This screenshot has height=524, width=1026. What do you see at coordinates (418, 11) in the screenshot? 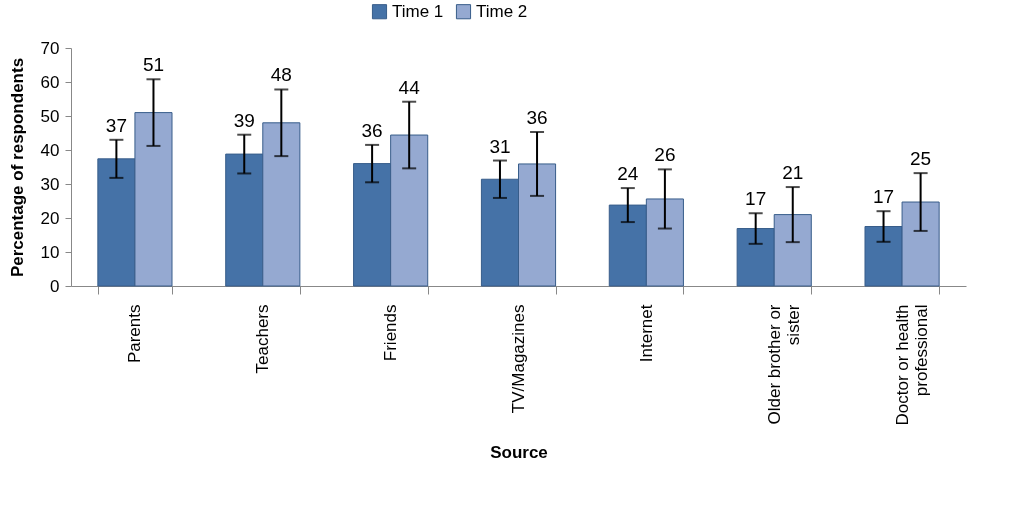
I see `legend-label: Time 1` at bounding box center [418, 11].